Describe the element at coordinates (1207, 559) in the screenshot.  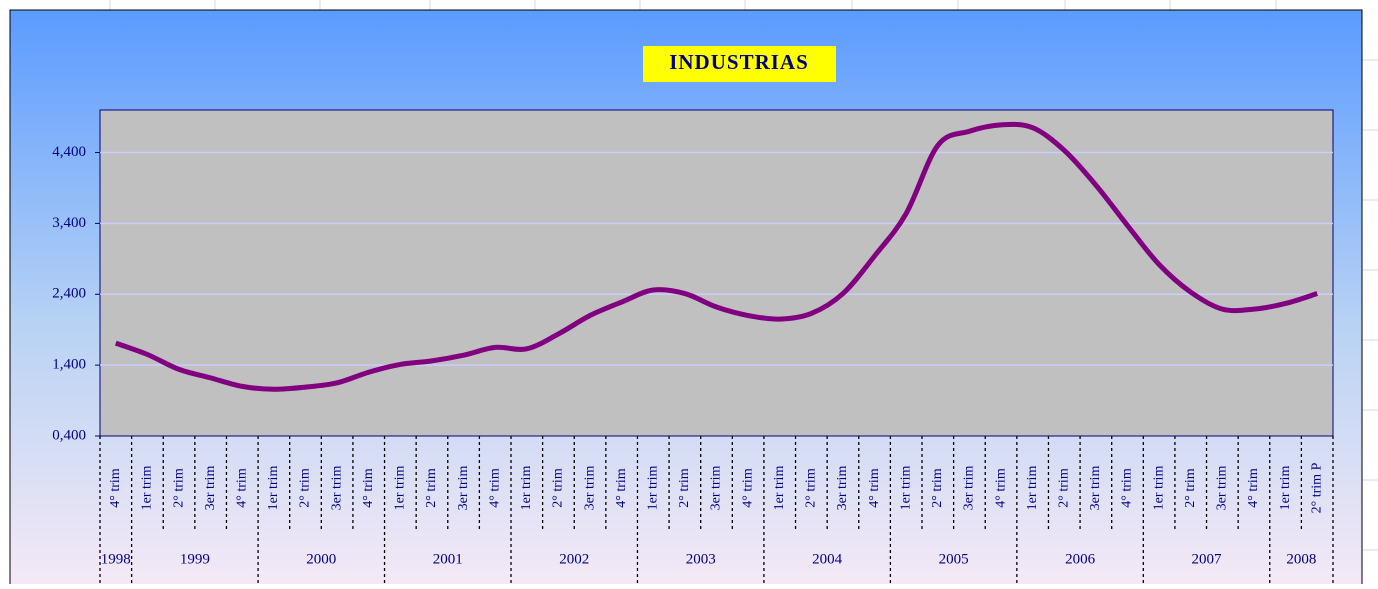
I see `year-label: 2007` at that location.